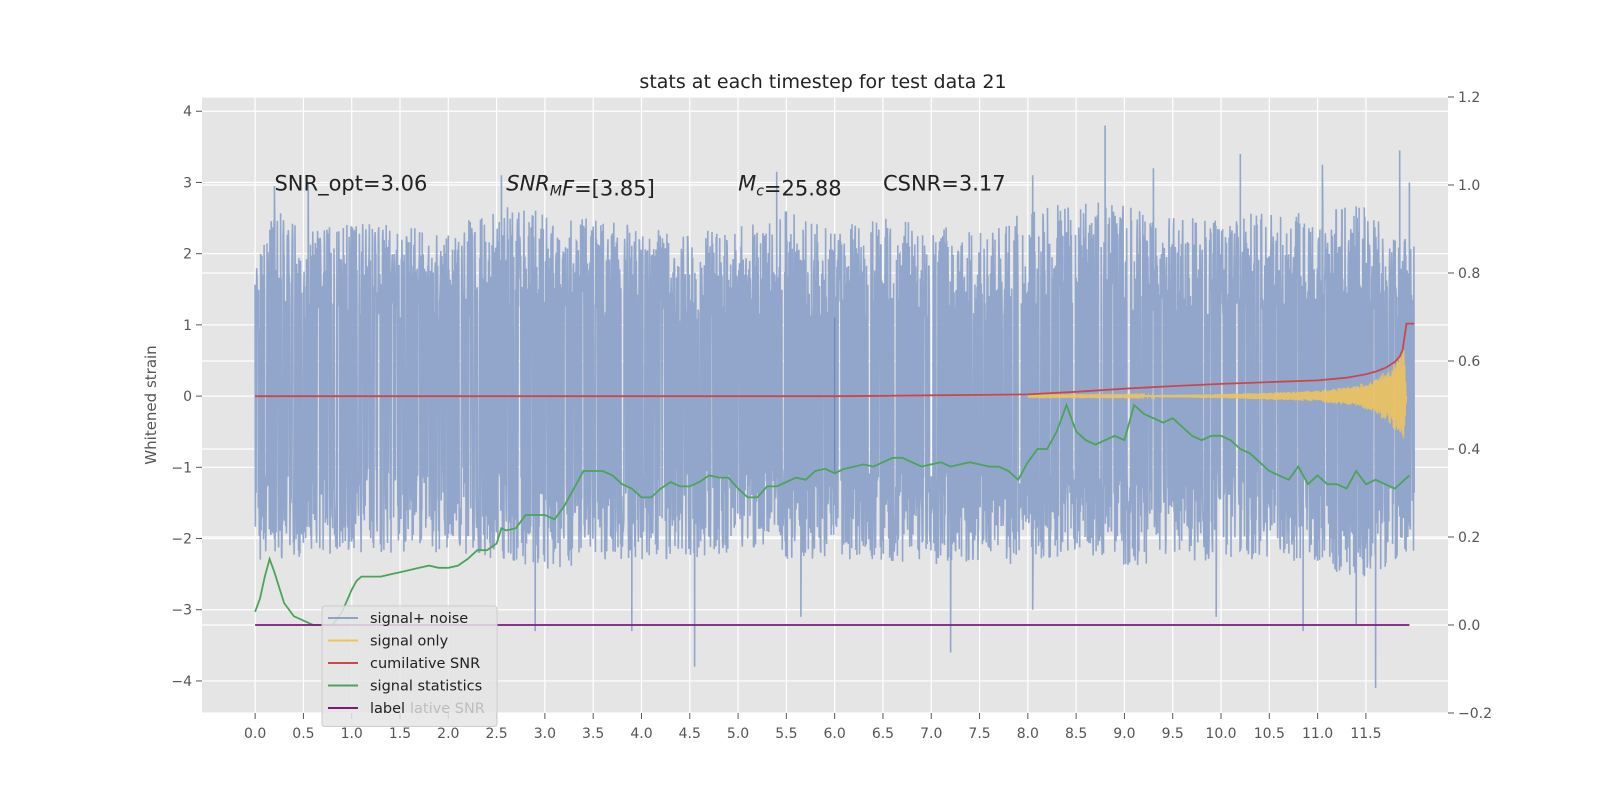 The height and width of the screenshot is (800, 1600). Describe the element at coordinates (835, 360) in the screenshot. I see `series-cumilative-snr` at that location.